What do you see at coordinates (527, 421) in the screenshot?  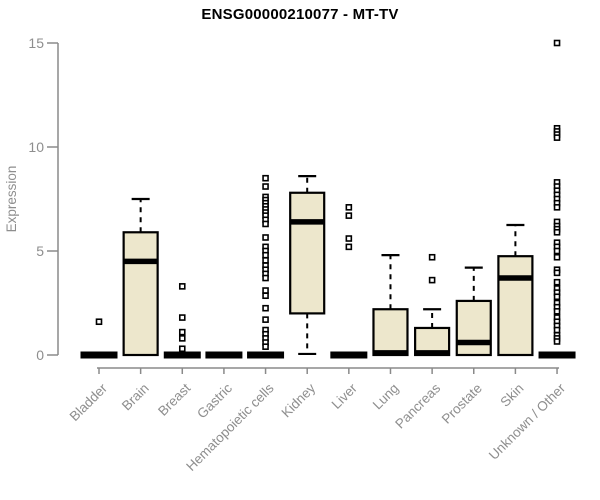 I see `x-tick-label: Unknown / Other` at bounding box center [527, 421].